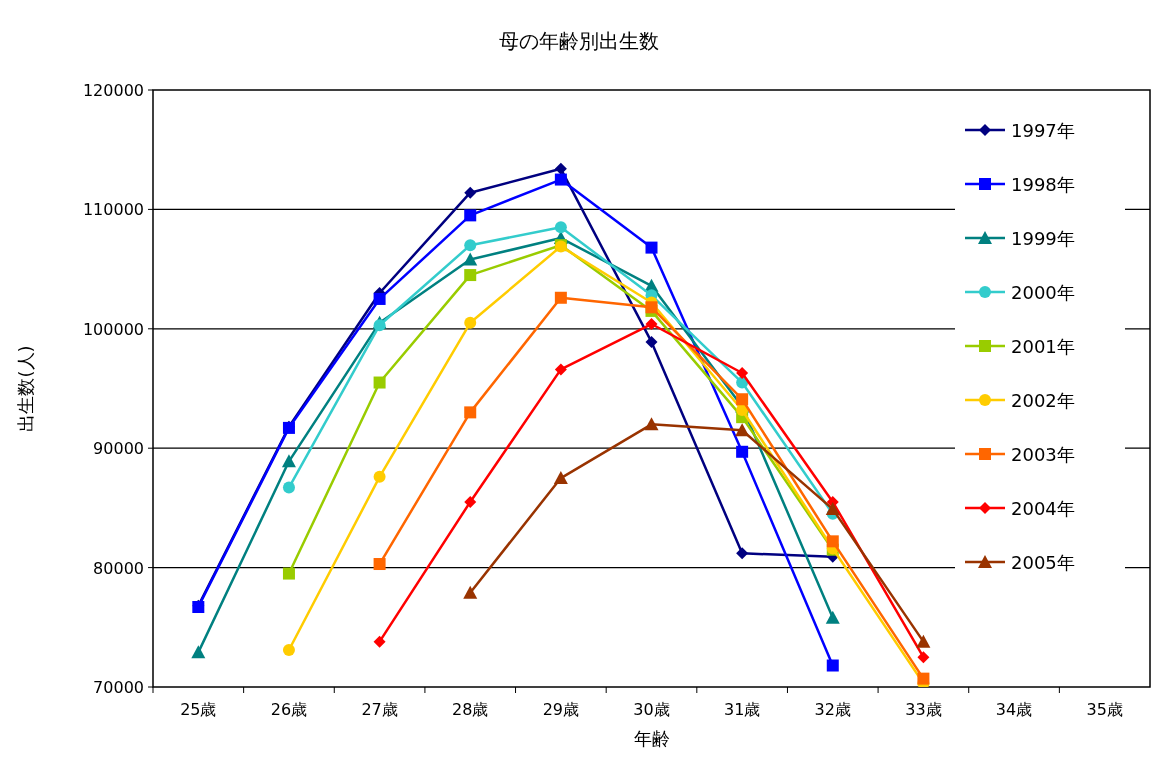 Image resolution: width=1157 pixels, height=765 pixels. What do you see at coordinates (198, 709) in the screenshot?
I see `x-tick-label: 25歳` at bounding box center [198, 709].